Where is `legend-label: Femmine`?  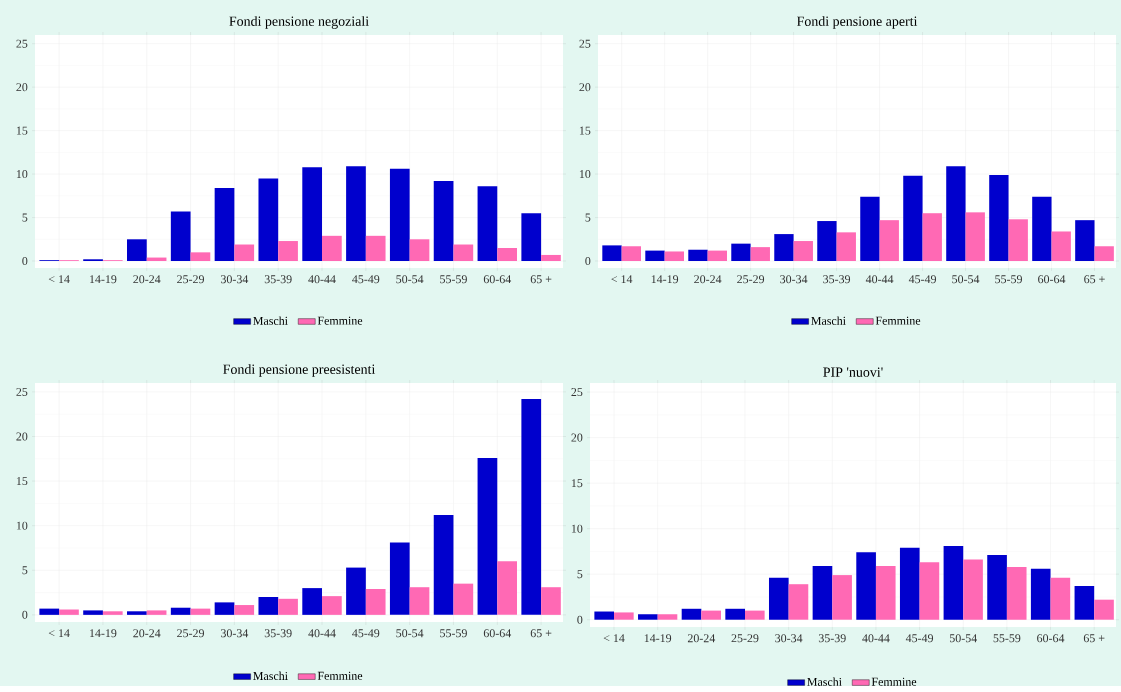
legend-label: Femmine is located at coordinates (894, 681).